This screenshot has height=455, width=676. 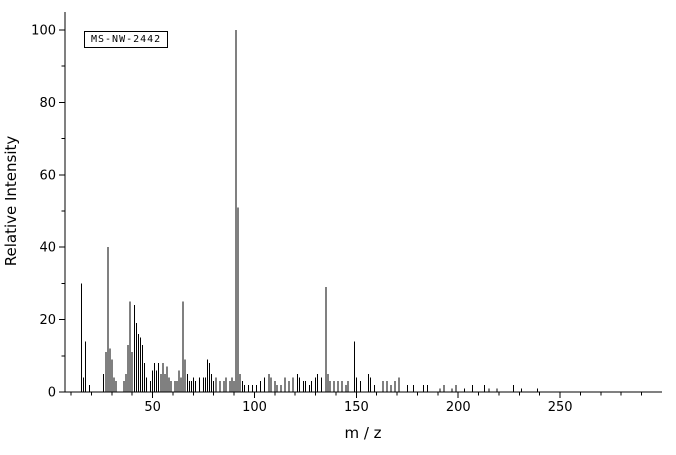 I want to click on x-tick-label: 50, so click(x=152, y=407).